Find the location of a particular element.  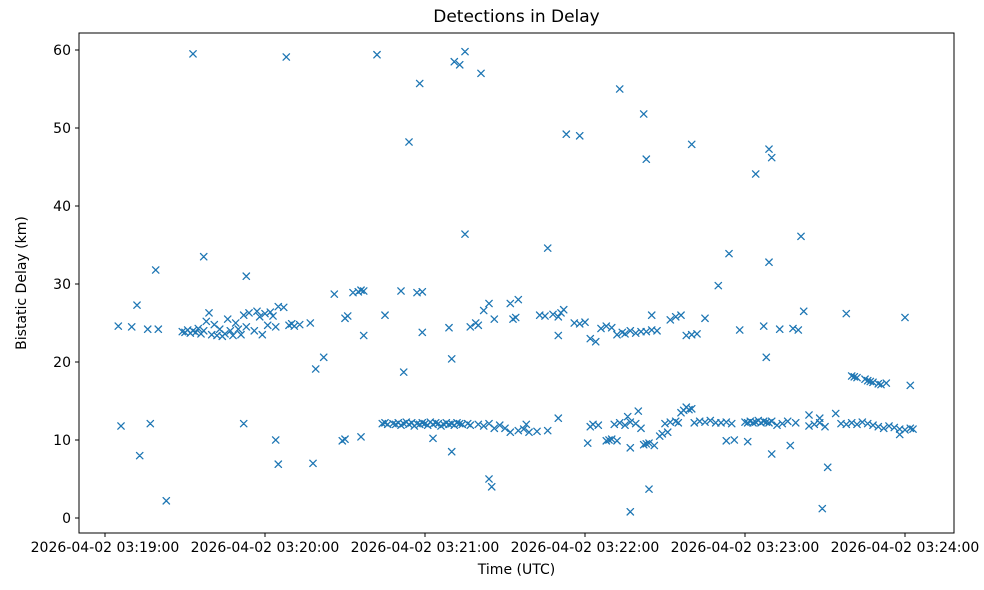

y-tick-label: 60 is located at coordinates (62, 51).